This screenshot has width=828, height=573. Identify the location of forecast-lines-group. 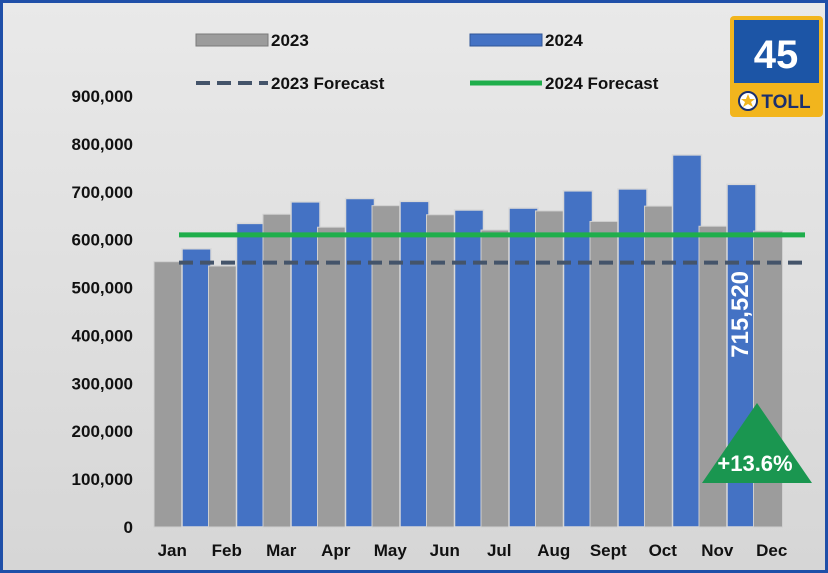
(492, 248).